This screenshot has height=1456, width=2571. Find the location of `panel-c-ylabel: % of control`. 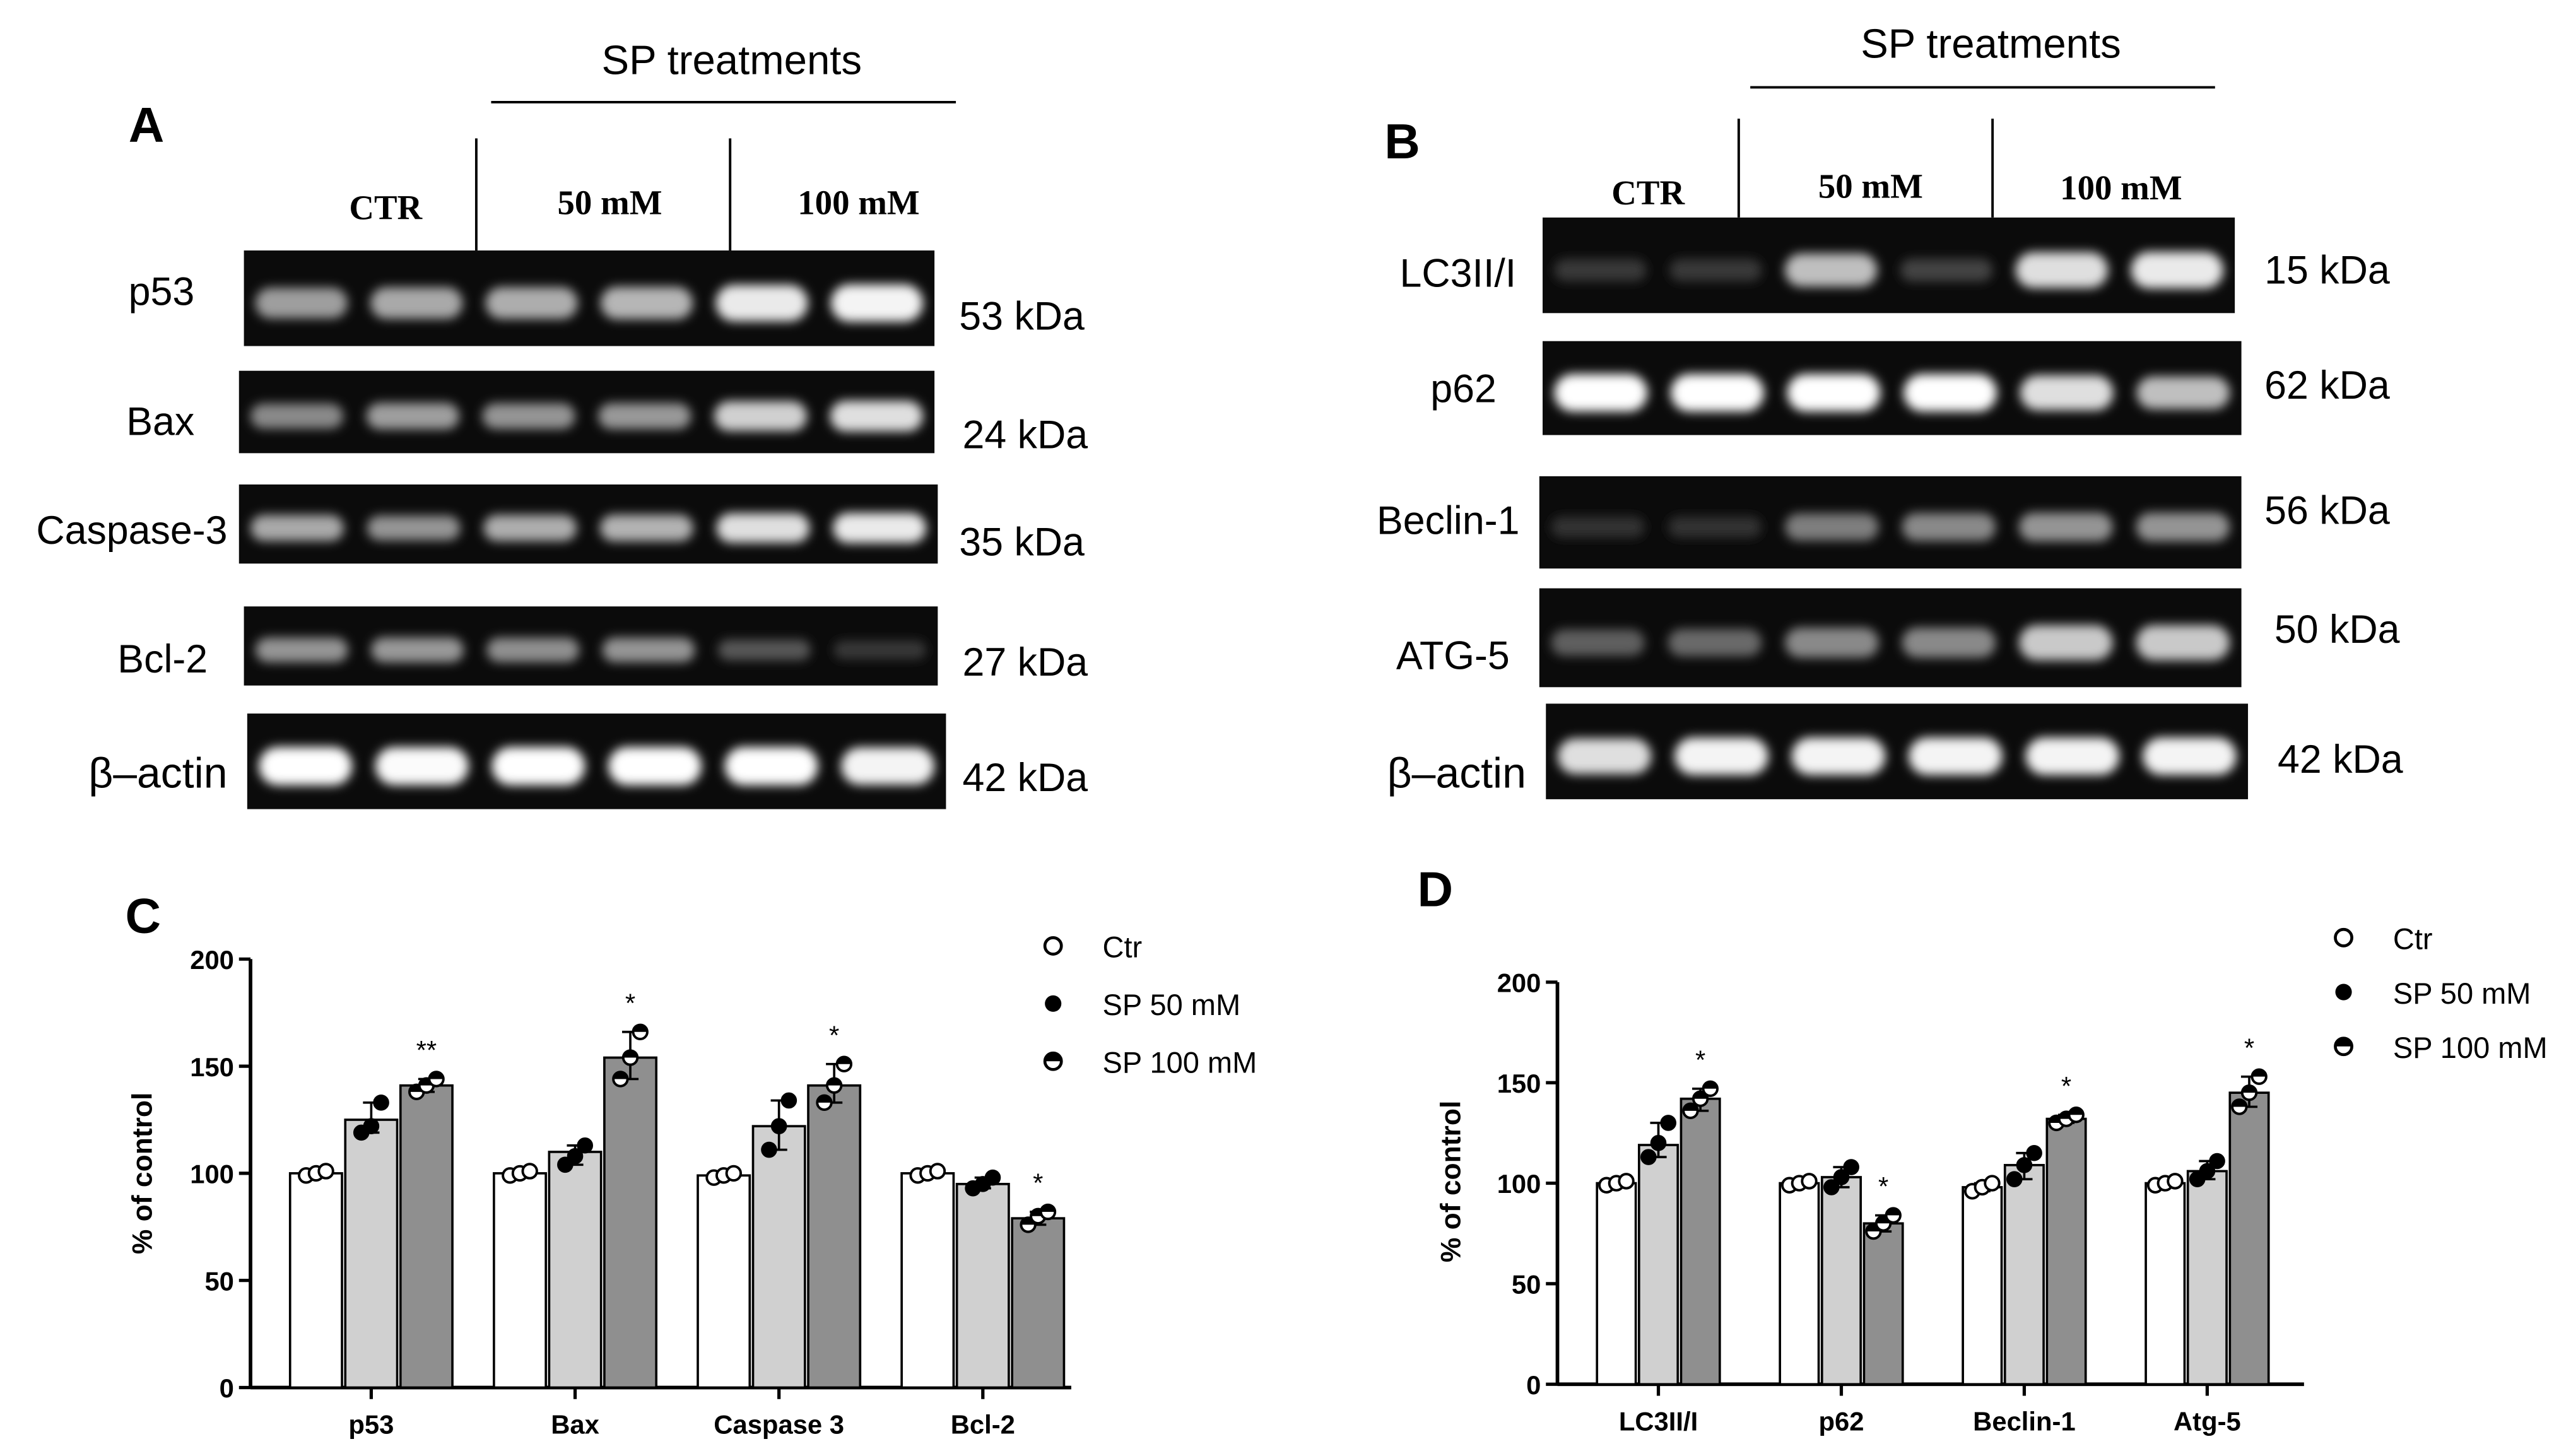

panel-c-ylabel: % of control is located at coordinates (142, 1173).